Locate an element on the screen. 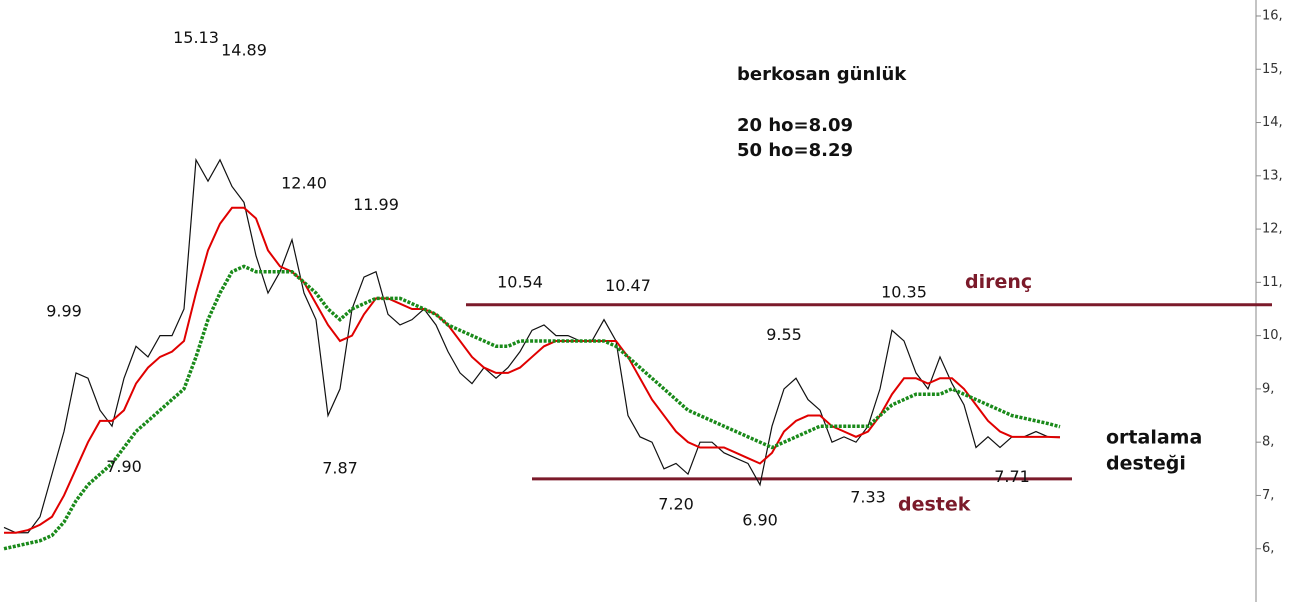 Image resolution: width=1306 pixels, height=602 pixels. info-title: berkosan günlük is located at coordinates (822, 74).